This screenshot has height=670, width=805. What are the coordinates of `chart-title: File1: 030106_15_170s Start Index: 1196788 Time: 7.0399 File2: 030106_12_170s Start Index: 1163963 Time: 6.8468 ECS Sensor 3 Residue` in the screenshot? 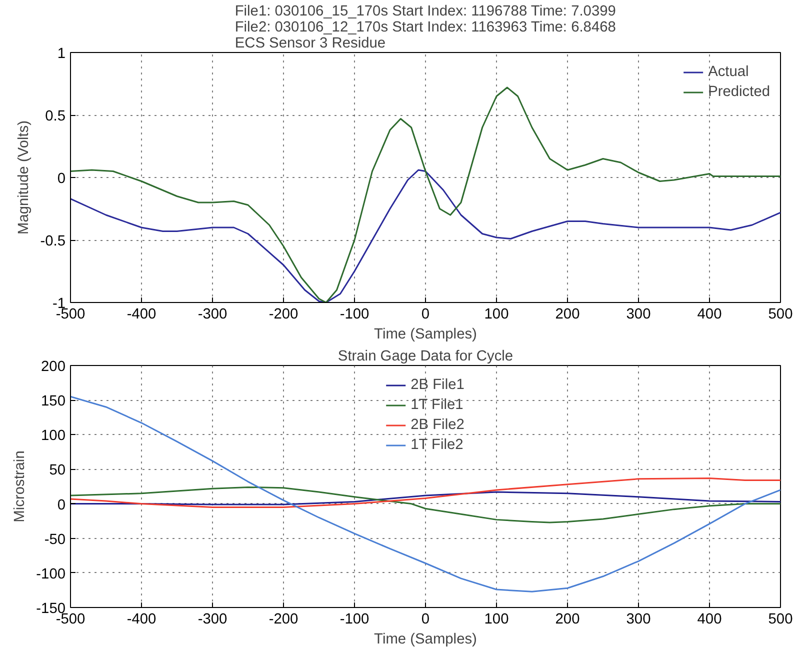 It's located at (425, 28).